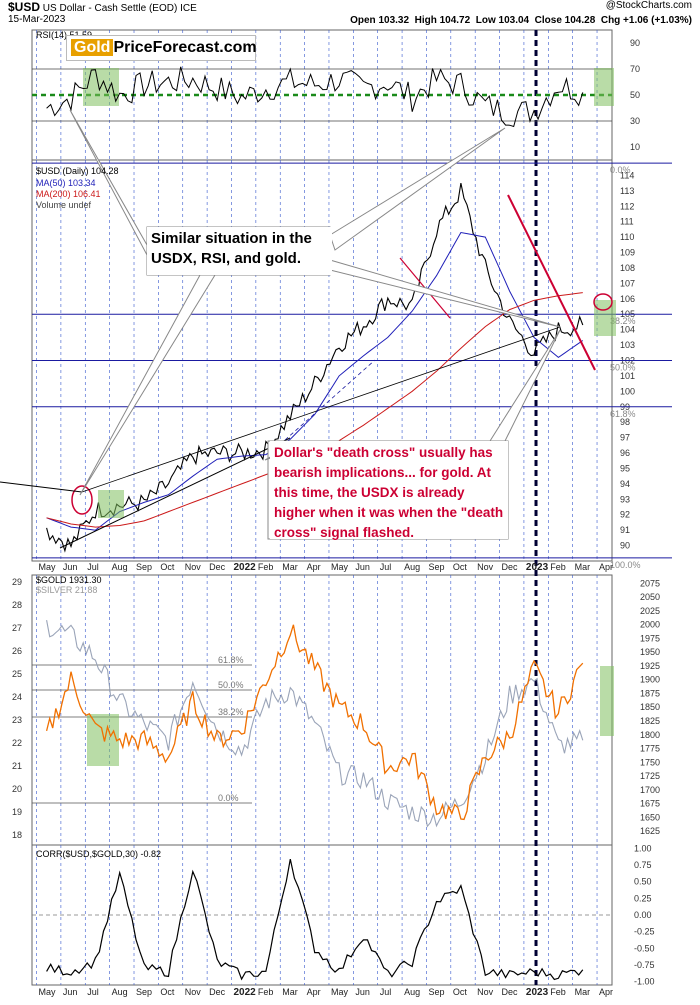 This screenshot has height=1005, width=700. Describe the element at coordinates (627, 222) in the screenshot. I see `usd-tick-label: 111` at that location.